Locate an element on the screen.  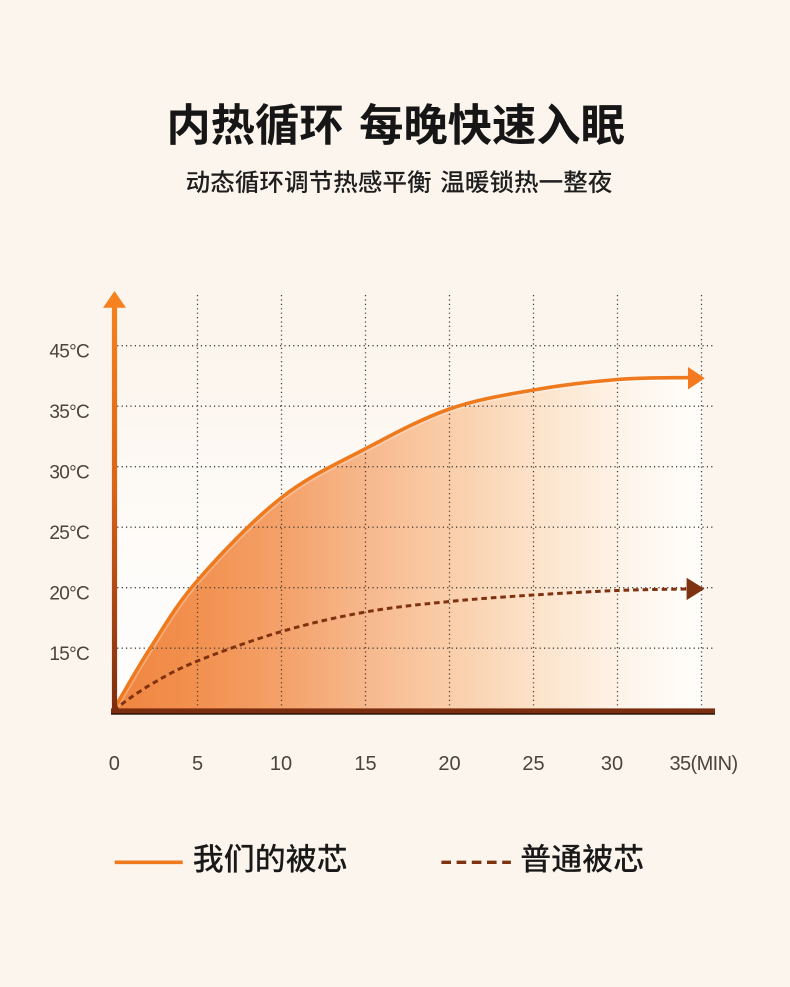
svg-text: 25°C is located at coordinates (69, 533).